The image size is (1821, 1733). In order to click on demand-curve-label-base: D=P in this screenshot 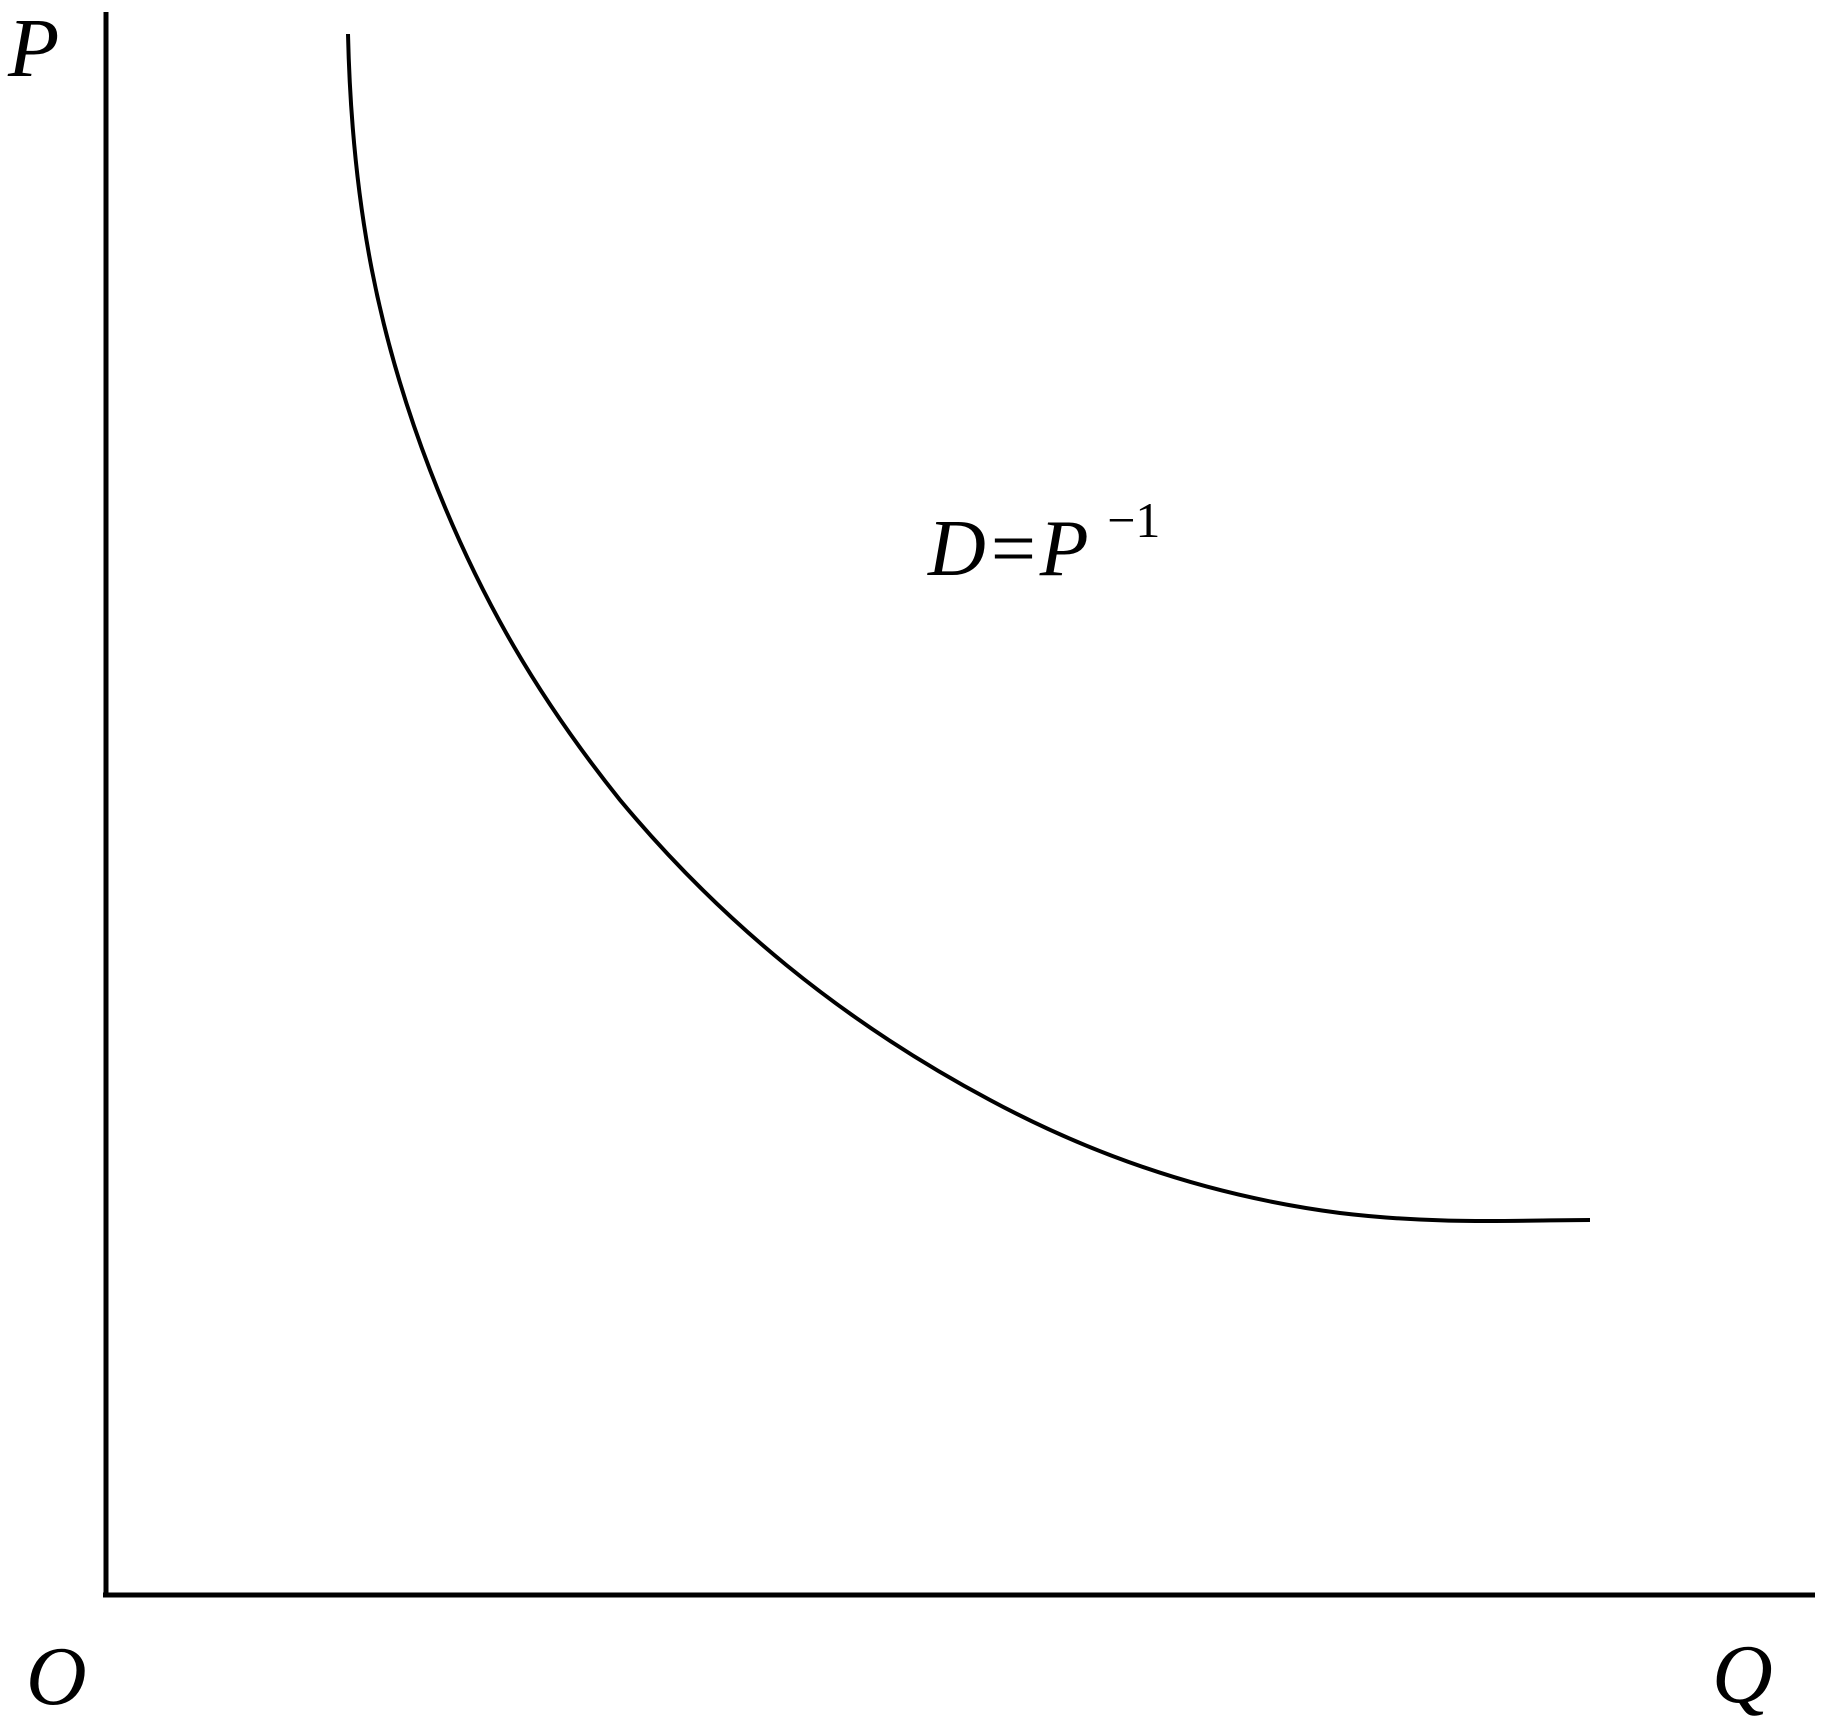, I will do `click(1007, 549)`.